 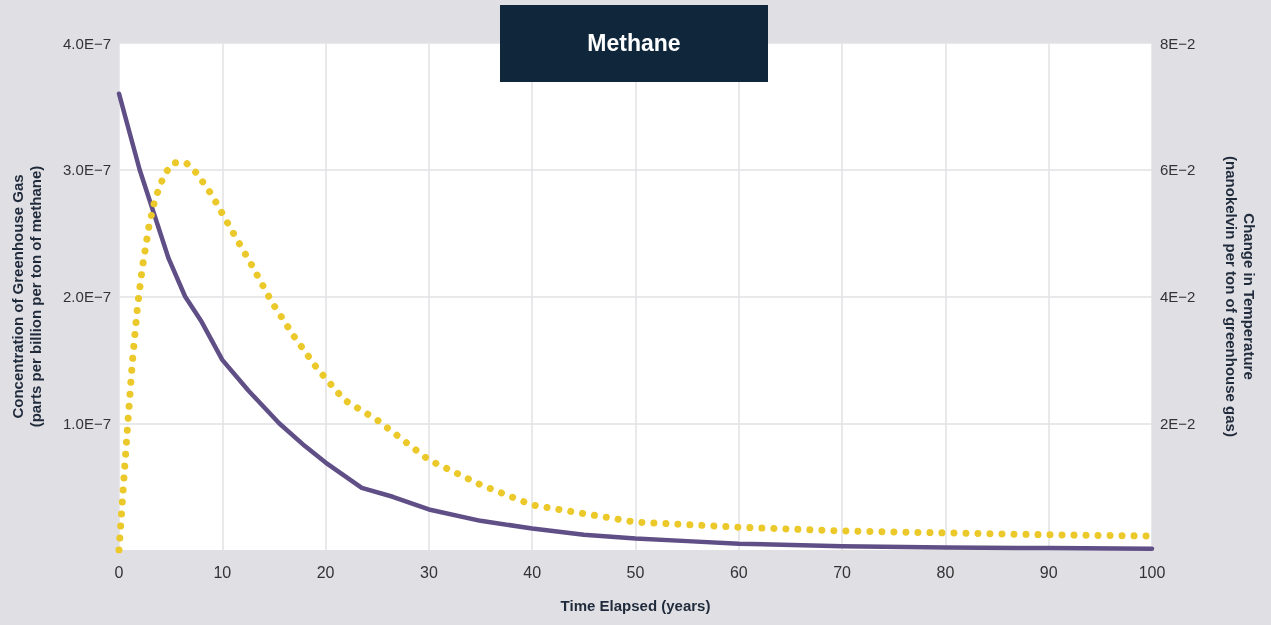 What do you see at coordinates (325, 572) in the screenshot?
I see `x-tick-label: 20` at bounding box center [325, 572].